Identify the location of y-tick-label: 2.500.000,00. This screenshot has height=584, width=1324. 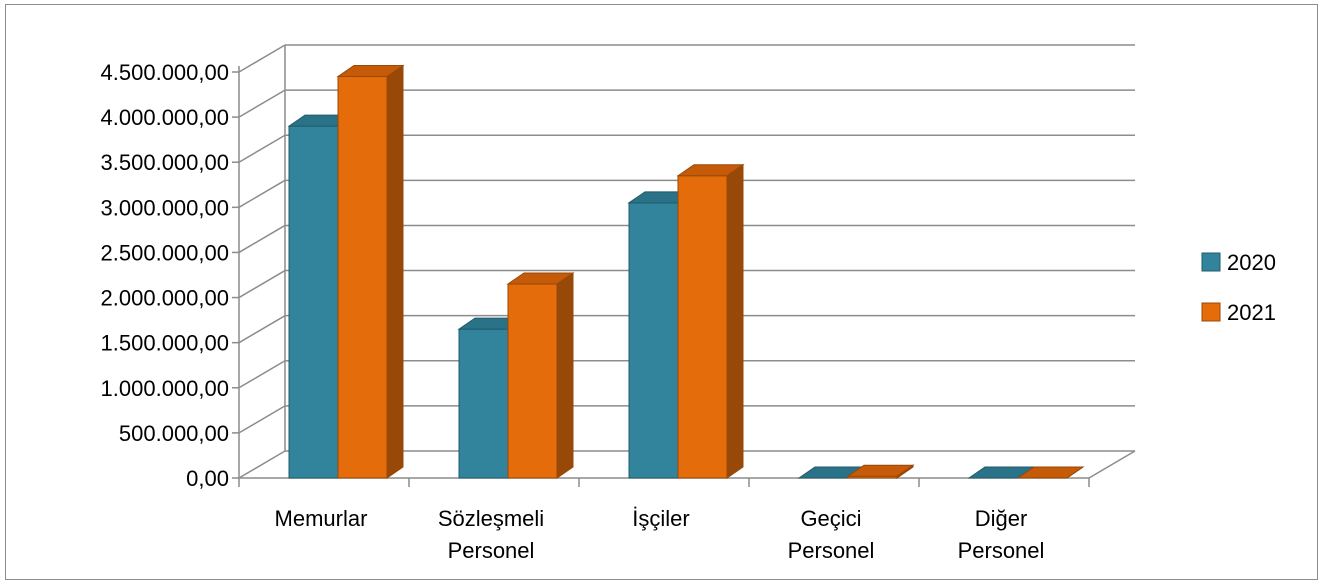
(165, 252).